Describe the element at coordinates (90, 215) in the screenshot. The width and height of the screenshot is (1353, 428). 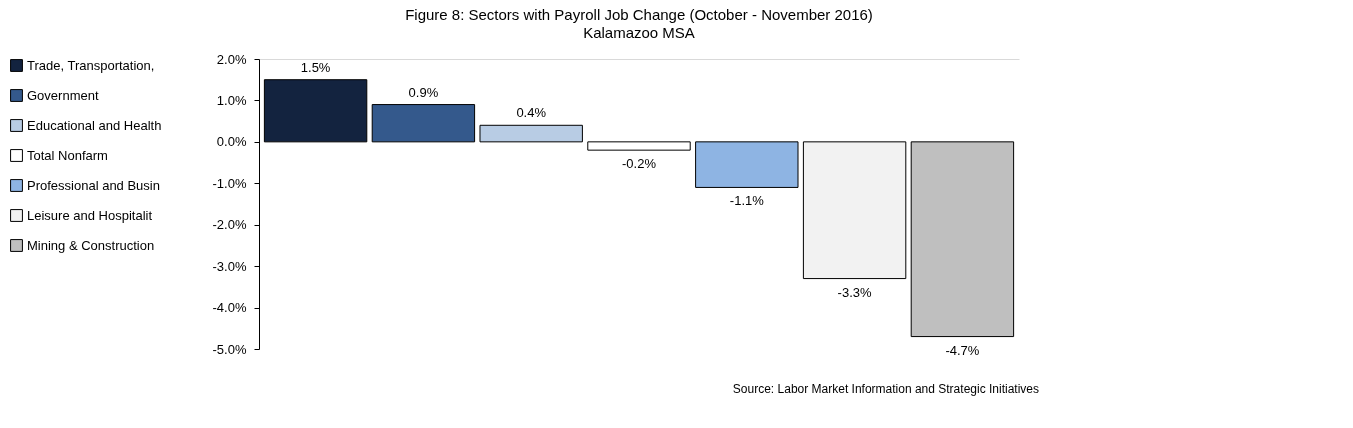
I see `legend-label: Leisure and Hospitalit` at that location.